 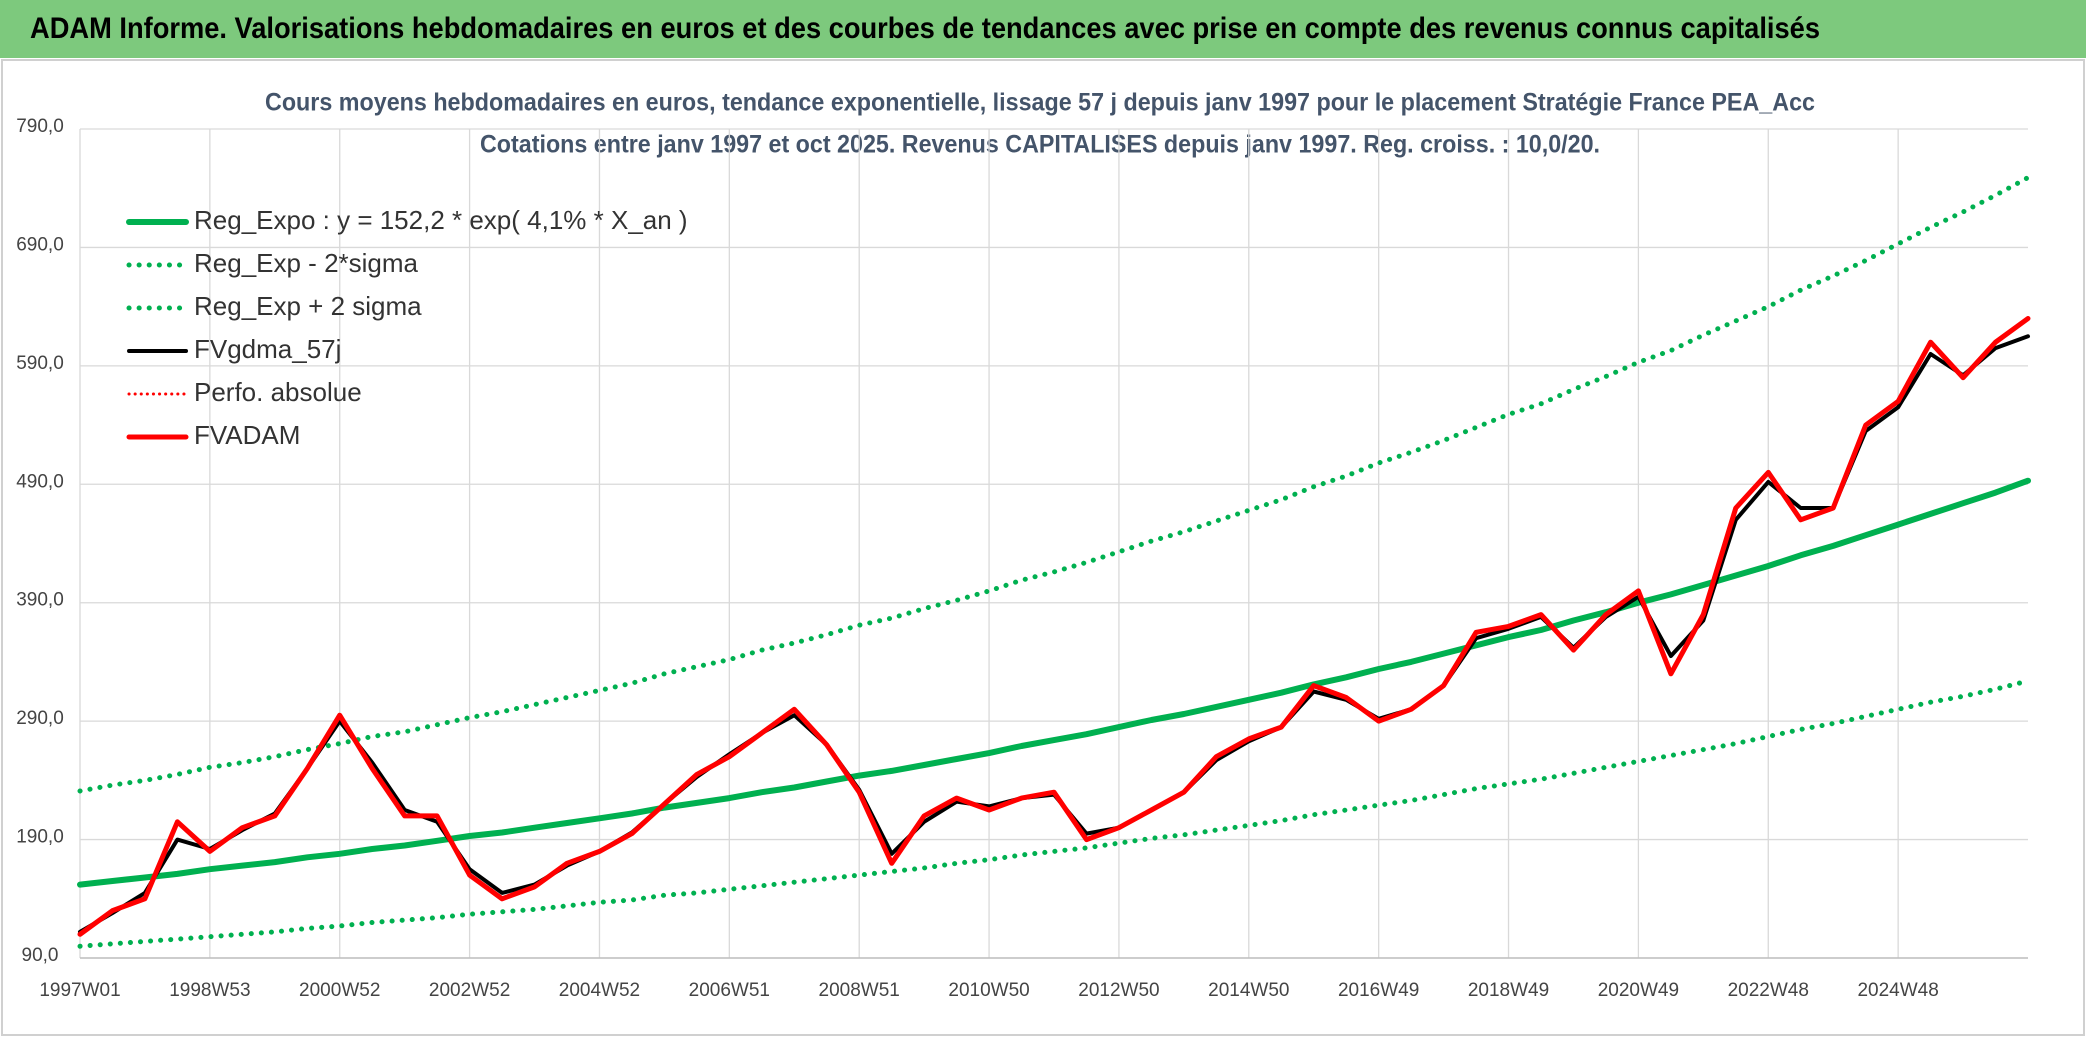 What do you see at coordinates (1118, 990) in the screenshot?
I see `x-tick-label: 2012W50` at bounding box center [1118, 990].